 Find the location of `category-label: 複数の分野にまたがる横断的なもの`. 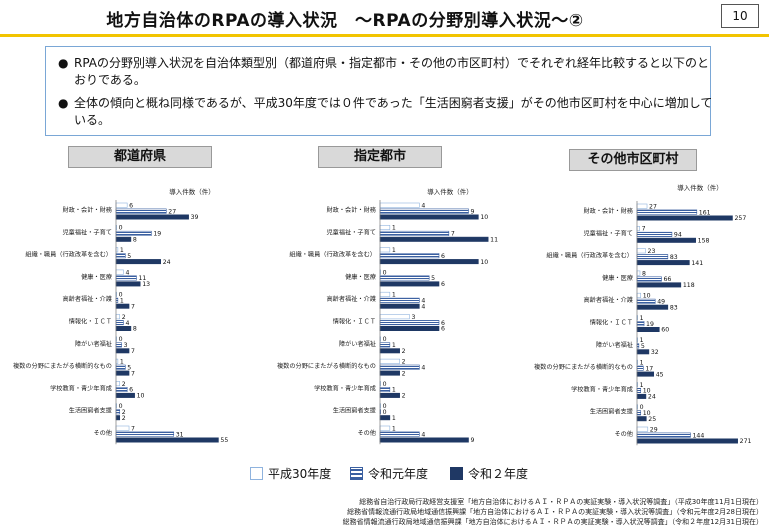

category-label: 複数の分野にまたがる横断的なもの is located at coordinates (62, 366).